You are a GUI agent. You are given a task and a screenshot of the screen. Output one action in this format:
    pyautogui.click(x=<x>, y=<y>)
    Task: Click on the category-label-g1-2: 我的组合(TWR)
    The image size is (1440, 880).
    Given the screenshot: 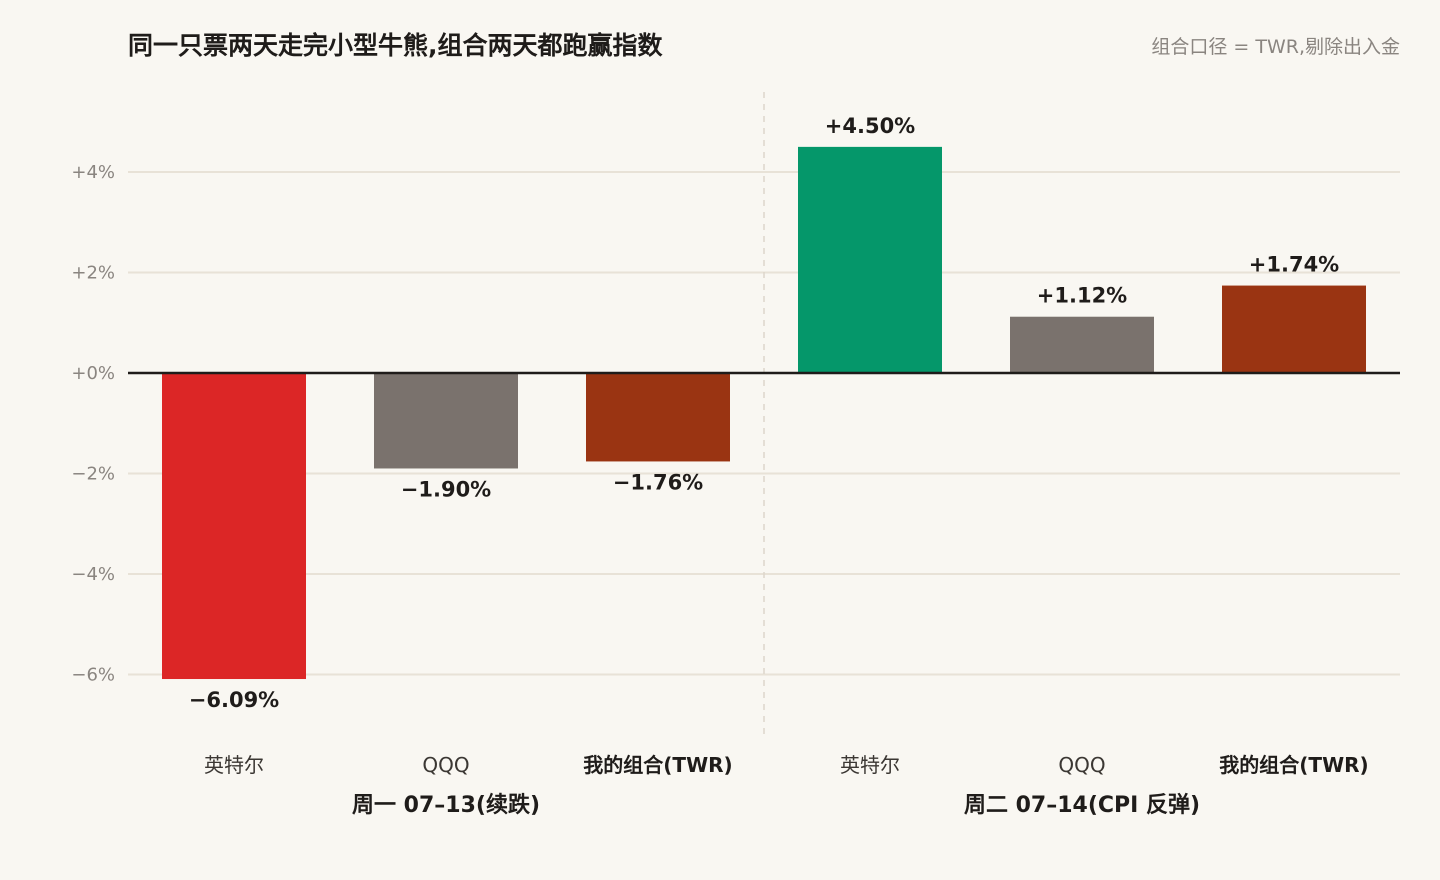 What is the action you would take?
    pyautogui.click(x=1293, y=765)
    